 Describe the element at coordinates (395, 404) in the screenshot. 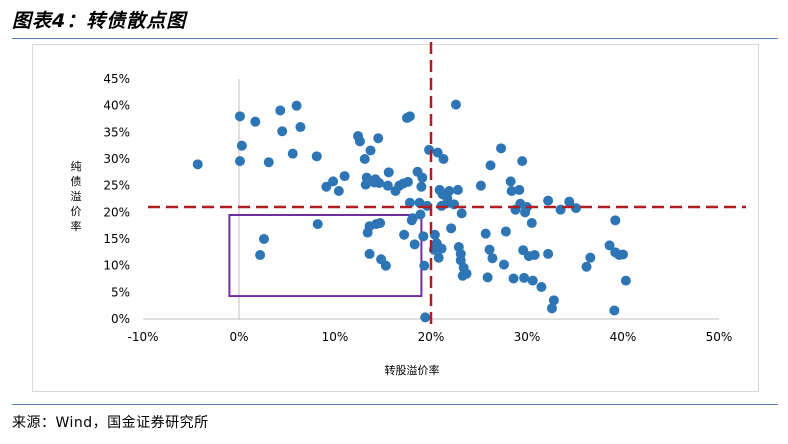

I see `bottom-divider` at that location.